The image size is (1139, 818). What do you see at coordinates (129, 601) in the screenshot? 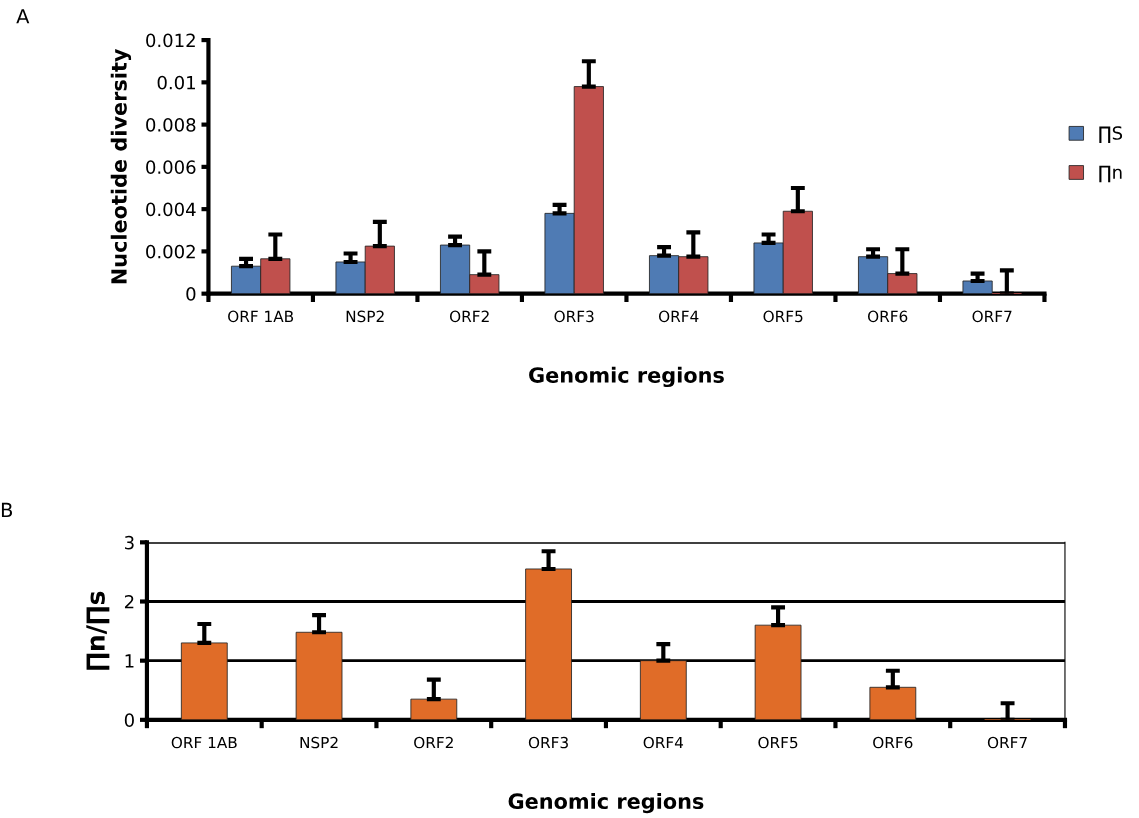
I see `y-tick-label: 2` at bounding box center [129, 601].